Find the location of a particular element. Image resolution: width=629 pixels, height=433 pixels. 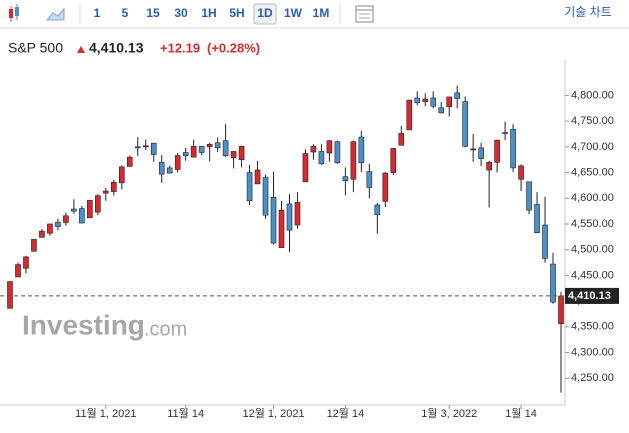

interval-button: 15 is located at coordinates (153, 13).